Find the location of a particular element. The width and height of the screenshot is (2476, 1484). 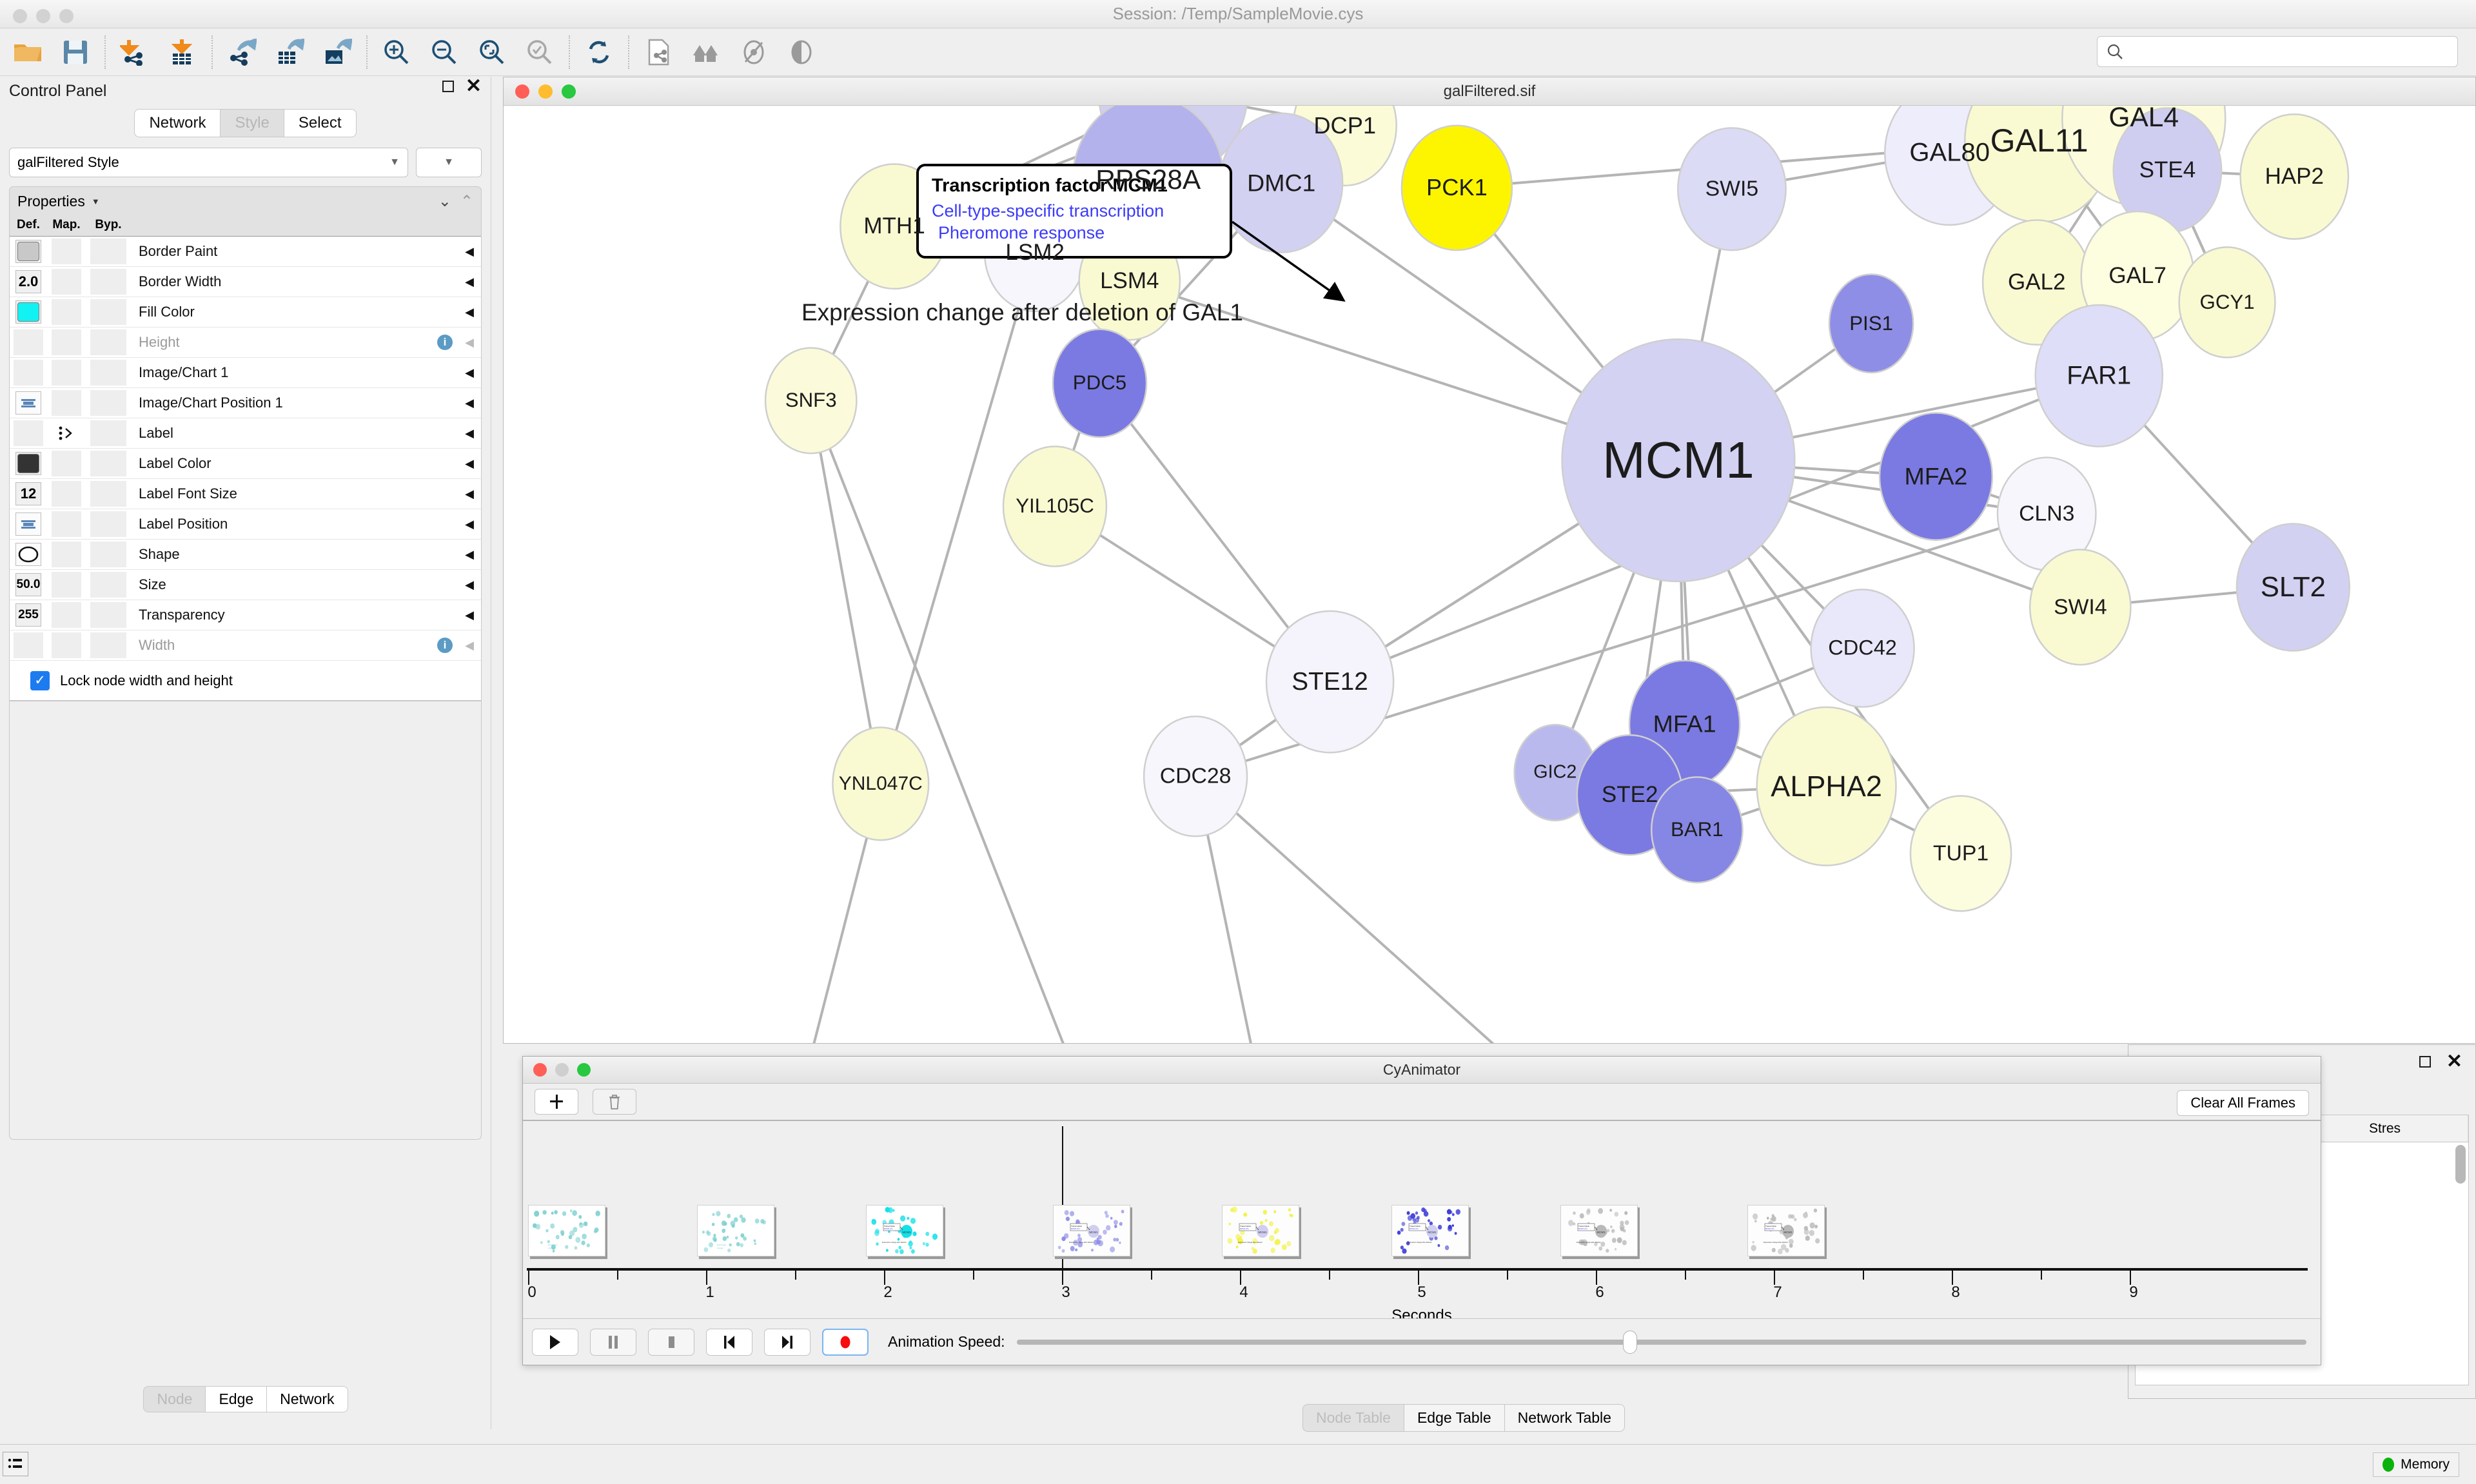

export-network-icon is located at coordinates (242, 52).